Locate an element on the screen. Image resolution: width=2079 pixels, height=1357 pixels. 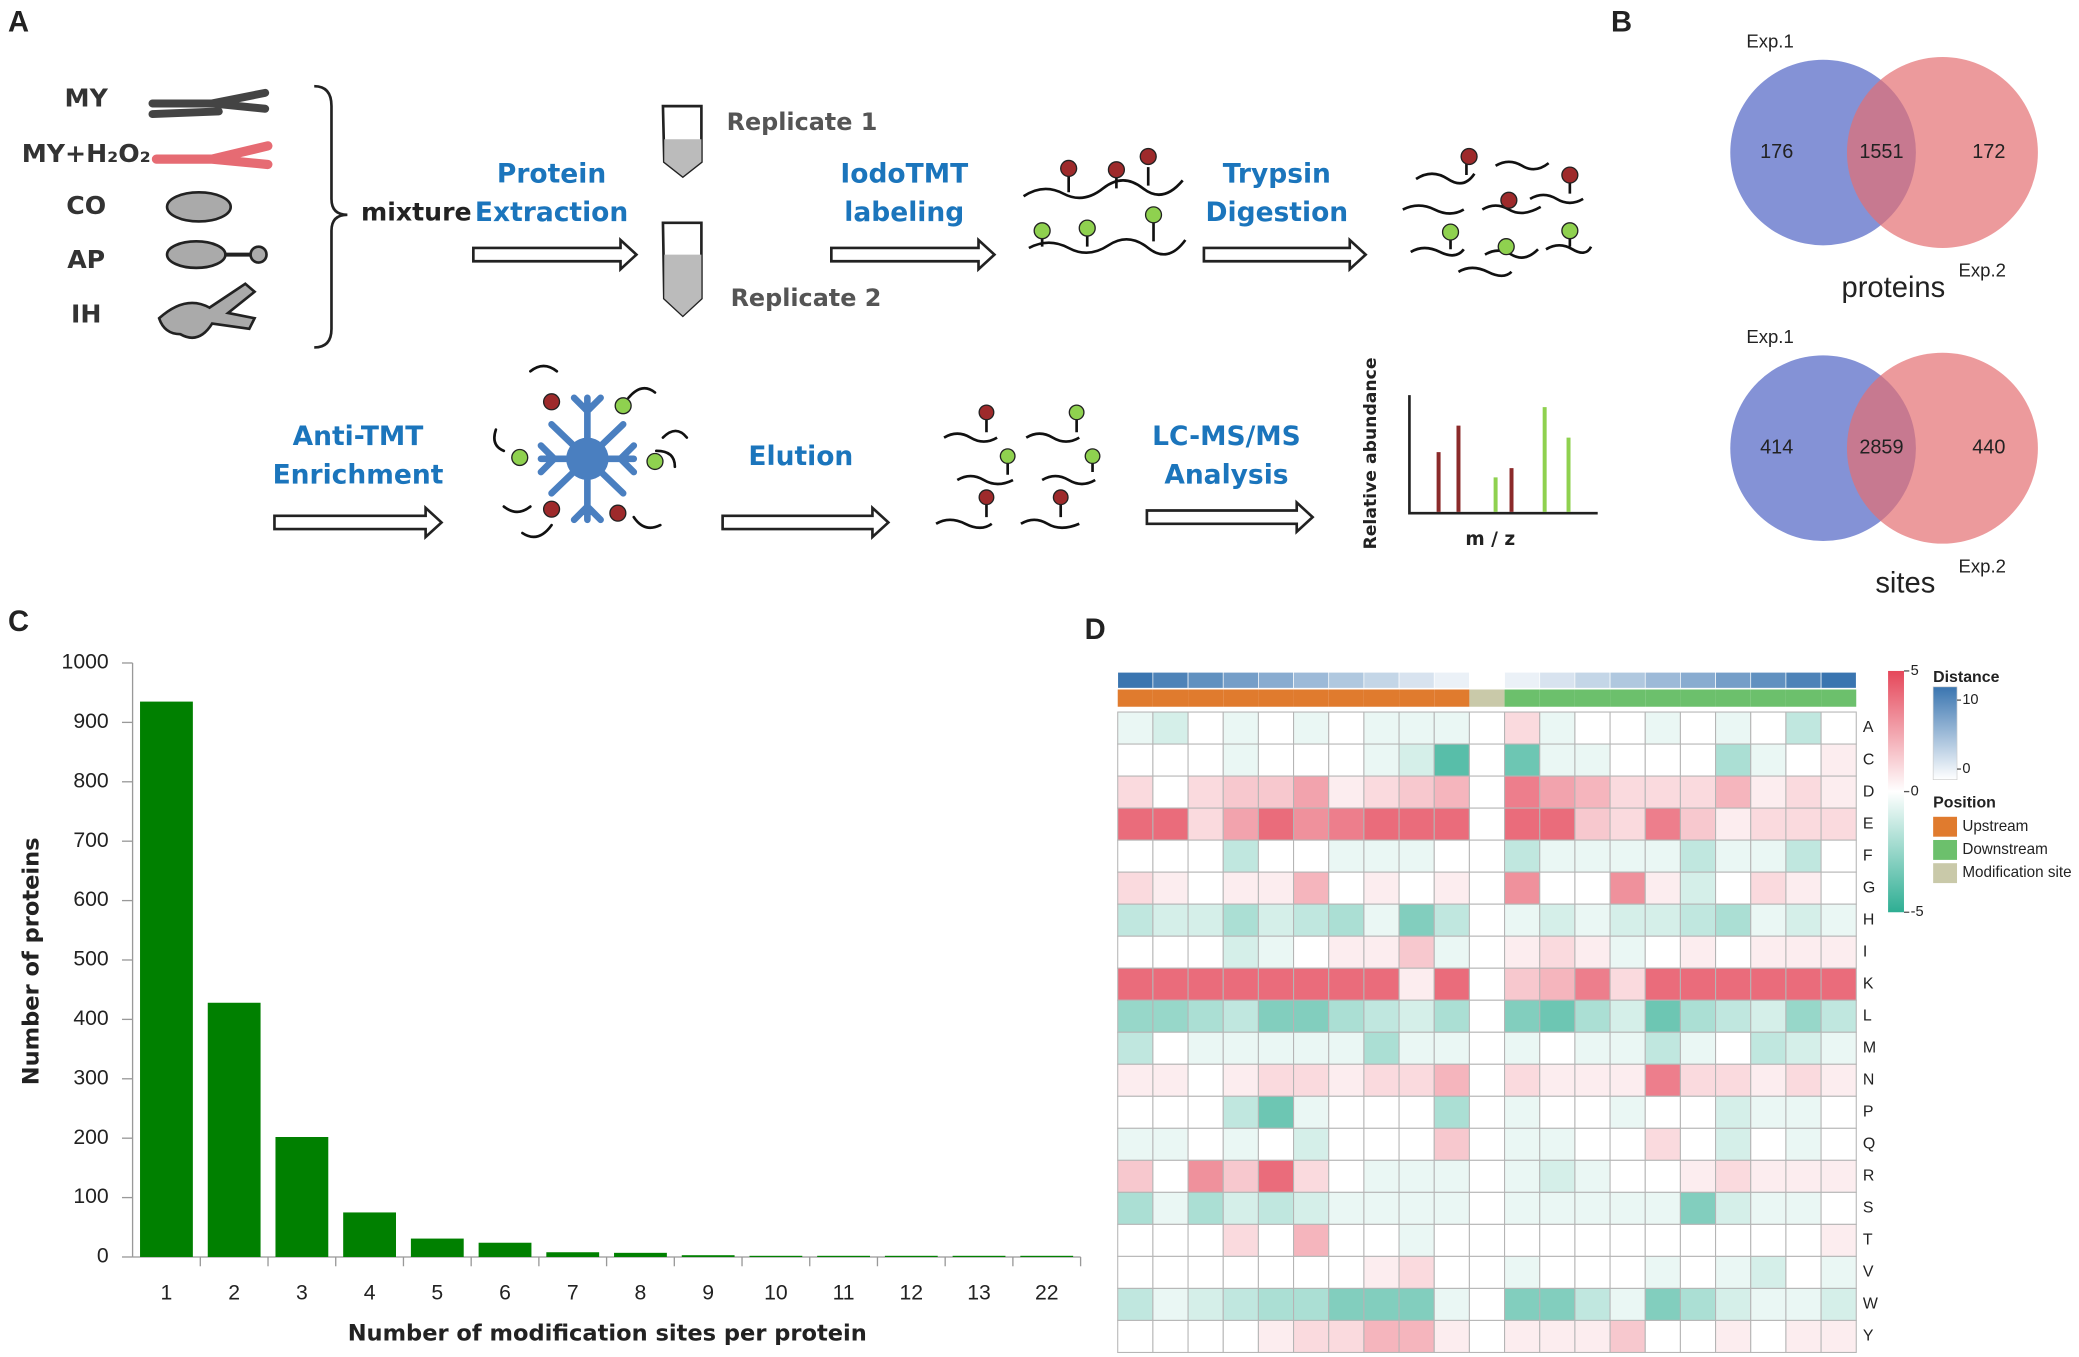
x-tick-label: 3 is located at coordinates (302, 1293).